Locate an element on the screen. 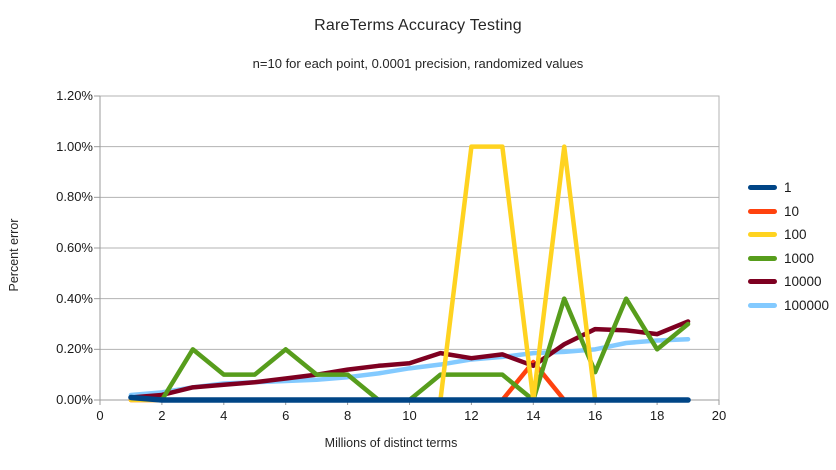 This screenshot has height=470, width=836. legend: 1 10 100 1000 10000 100000 is located at coordinates (788, 246).